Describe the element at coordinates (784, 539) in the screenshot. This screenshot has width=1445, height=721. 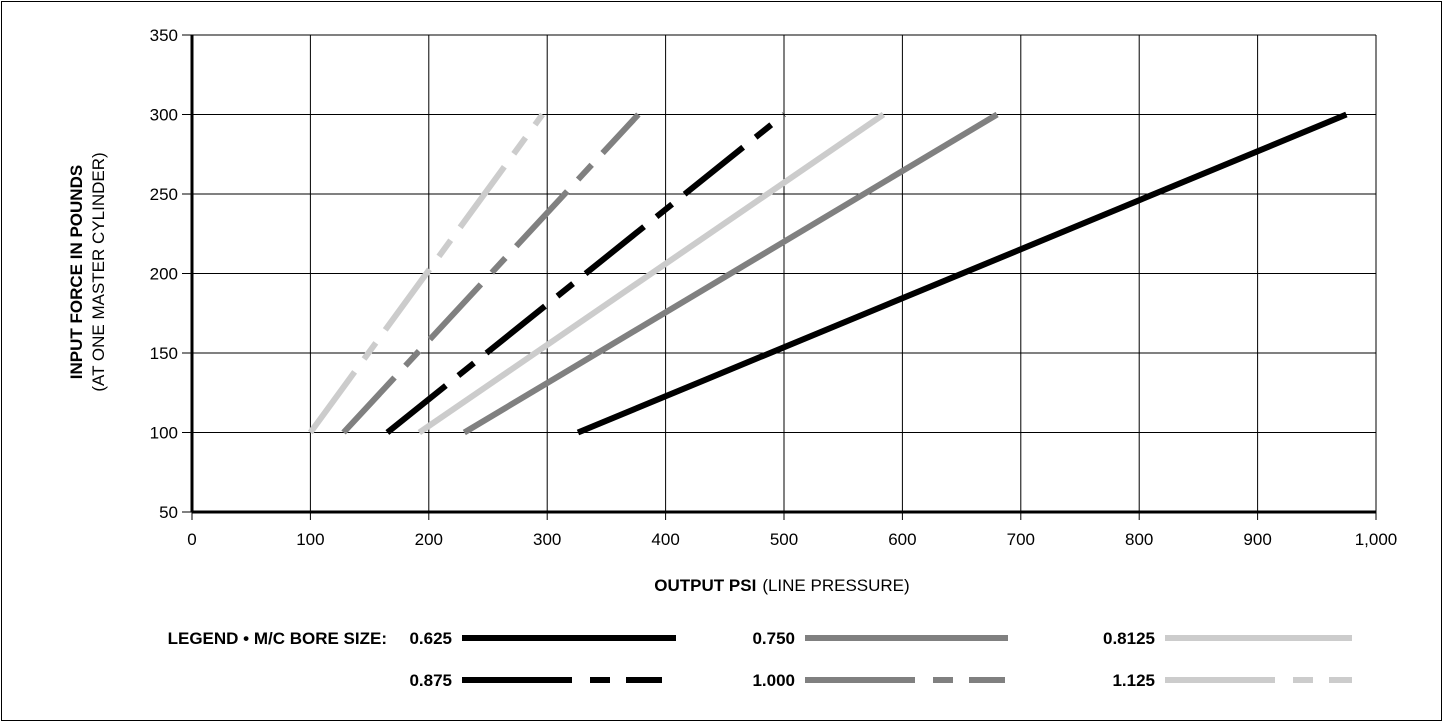
I see `x-tick-label: 500` at that location.